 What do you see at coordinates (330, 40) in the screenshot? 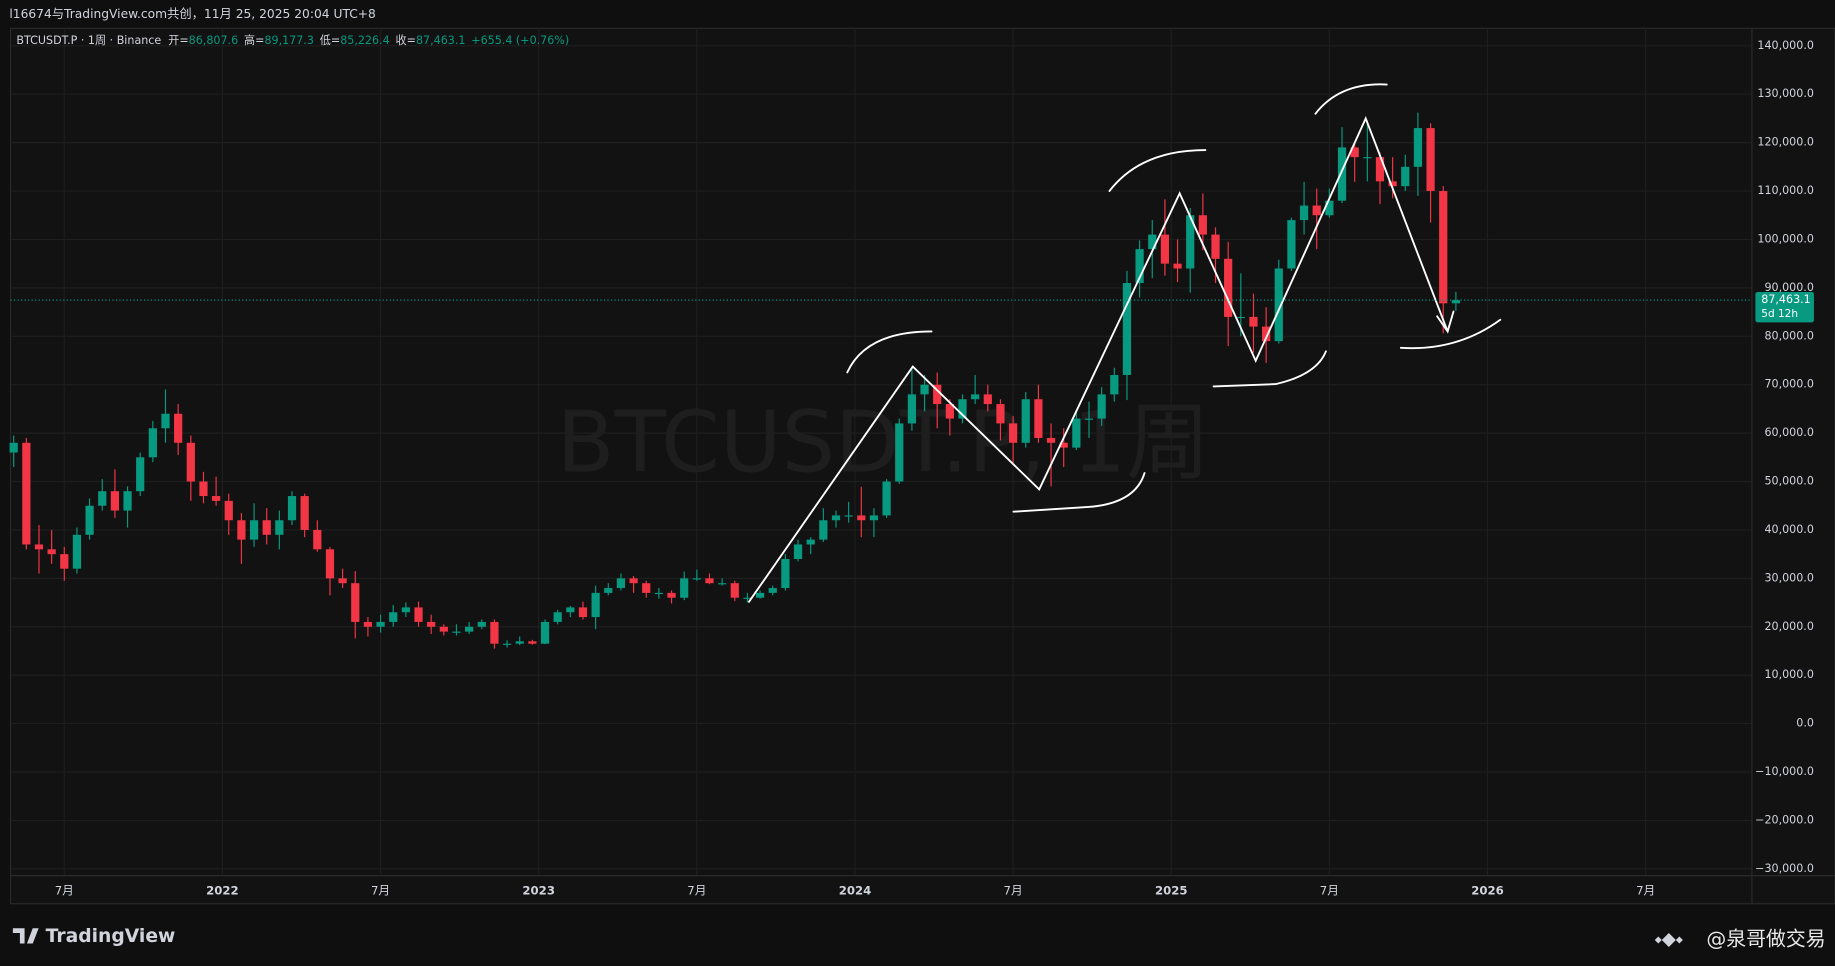
I see `legend-label: 低=` at bounding box center [330, 40].